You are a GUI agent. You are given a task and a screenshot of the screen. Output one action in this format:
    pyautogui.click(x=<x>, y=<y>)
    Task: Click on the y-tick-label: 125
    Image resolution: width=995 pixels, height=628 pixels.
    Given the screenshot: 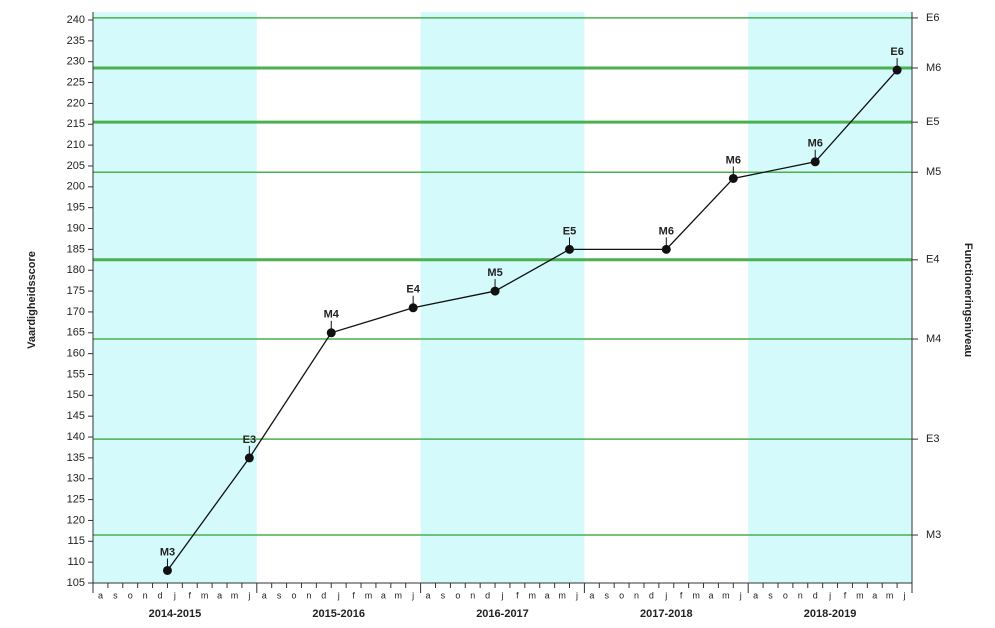 What is the action you would take?
    pyautogui.click(x=76, y=499)
    